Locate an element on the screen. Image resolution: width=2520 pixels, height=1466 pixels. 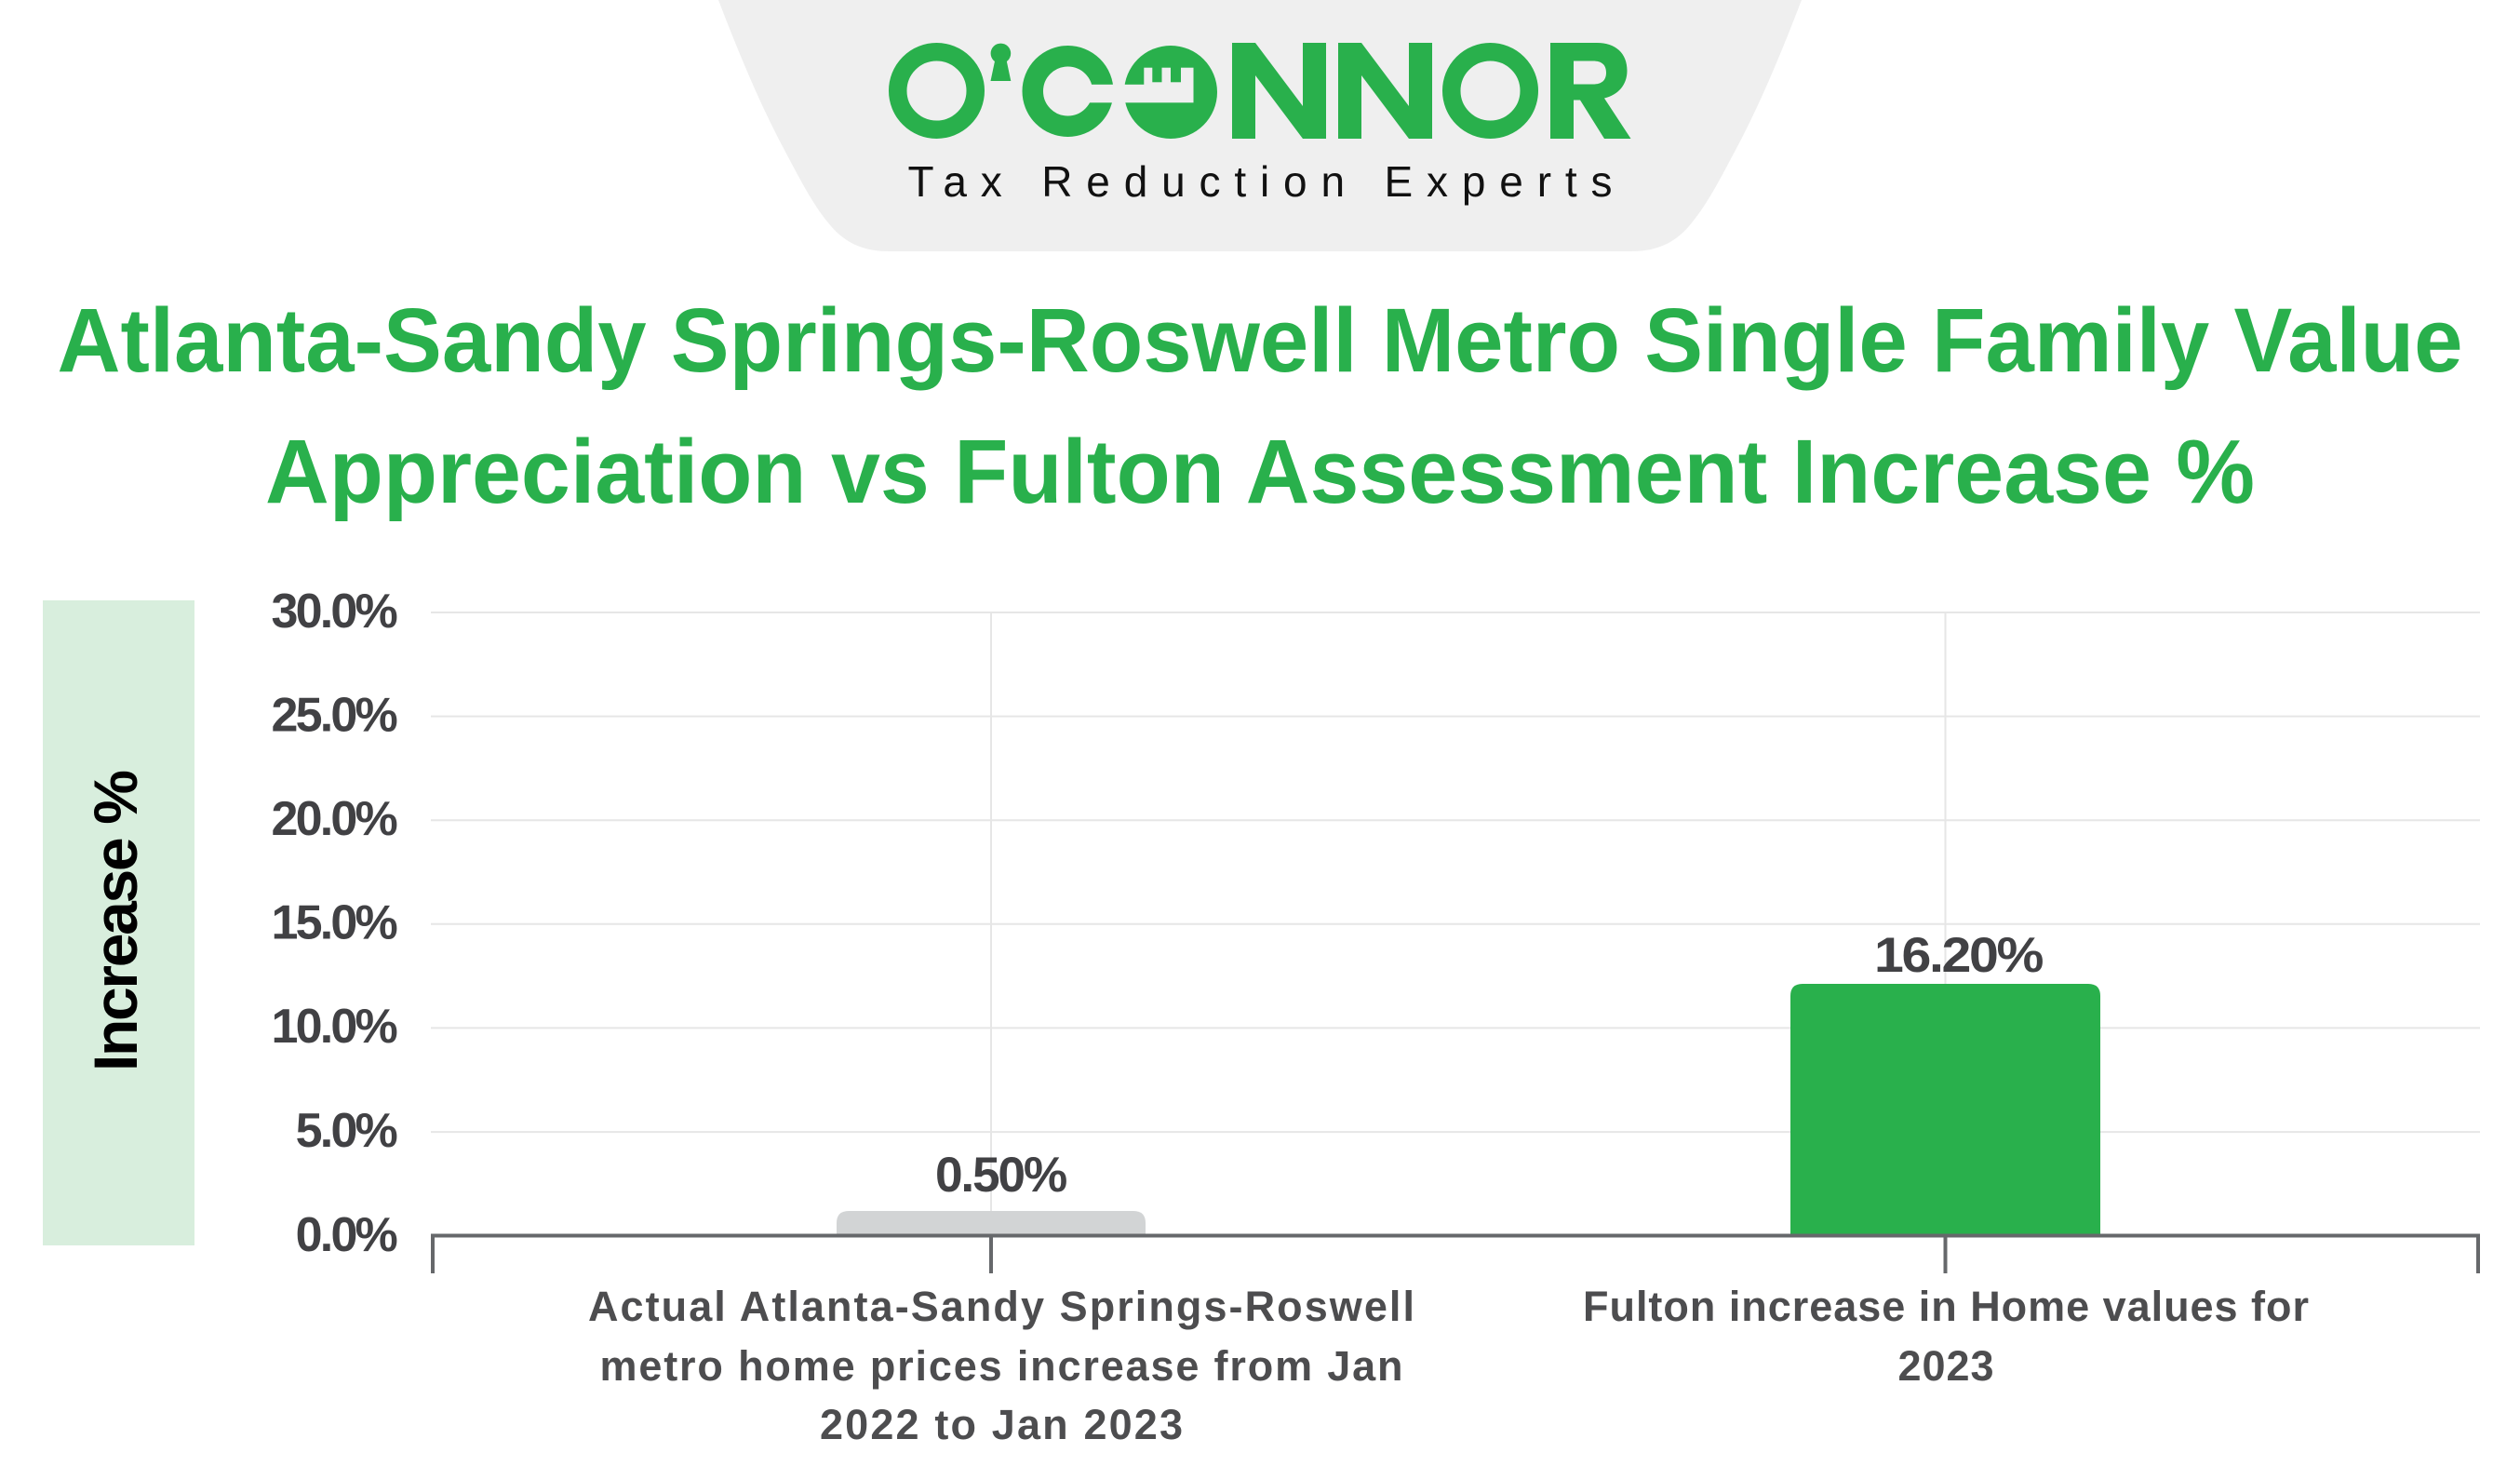
svg-text: 20.0% is located at coordinates (334, 819).